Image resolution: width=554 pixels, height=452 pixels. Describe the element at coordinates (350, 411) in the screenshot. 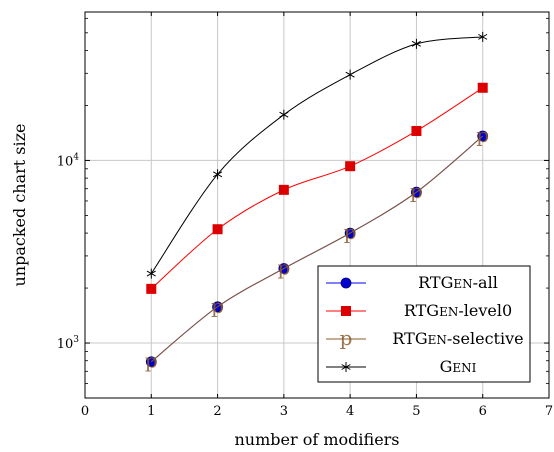

I see `x-tick-label: 4` at that location.